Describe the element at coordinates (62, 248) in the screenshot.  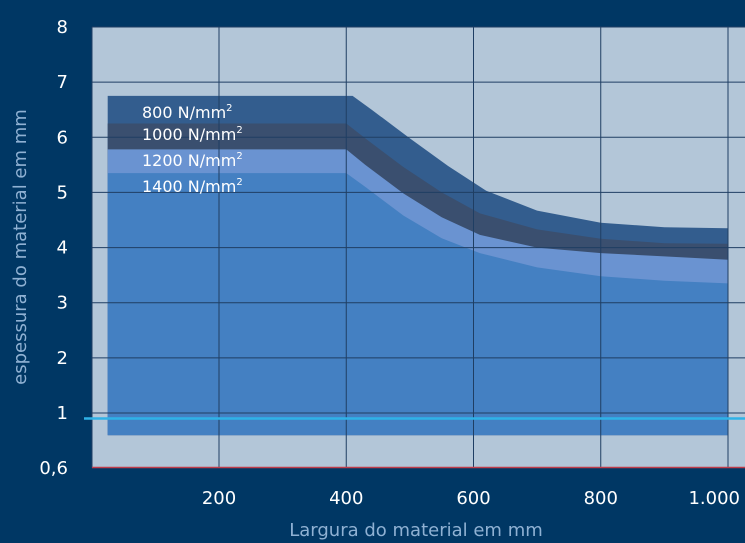
I see `y-tick-label-5: 4` at that location.